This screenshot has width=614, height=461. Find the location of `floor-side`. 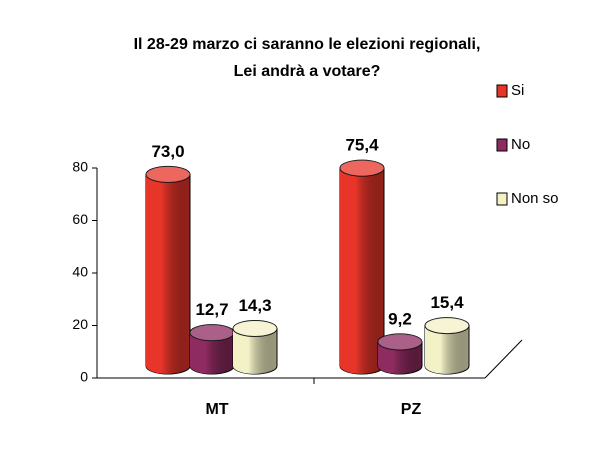

floor-side is located at coordinates (503, 359).